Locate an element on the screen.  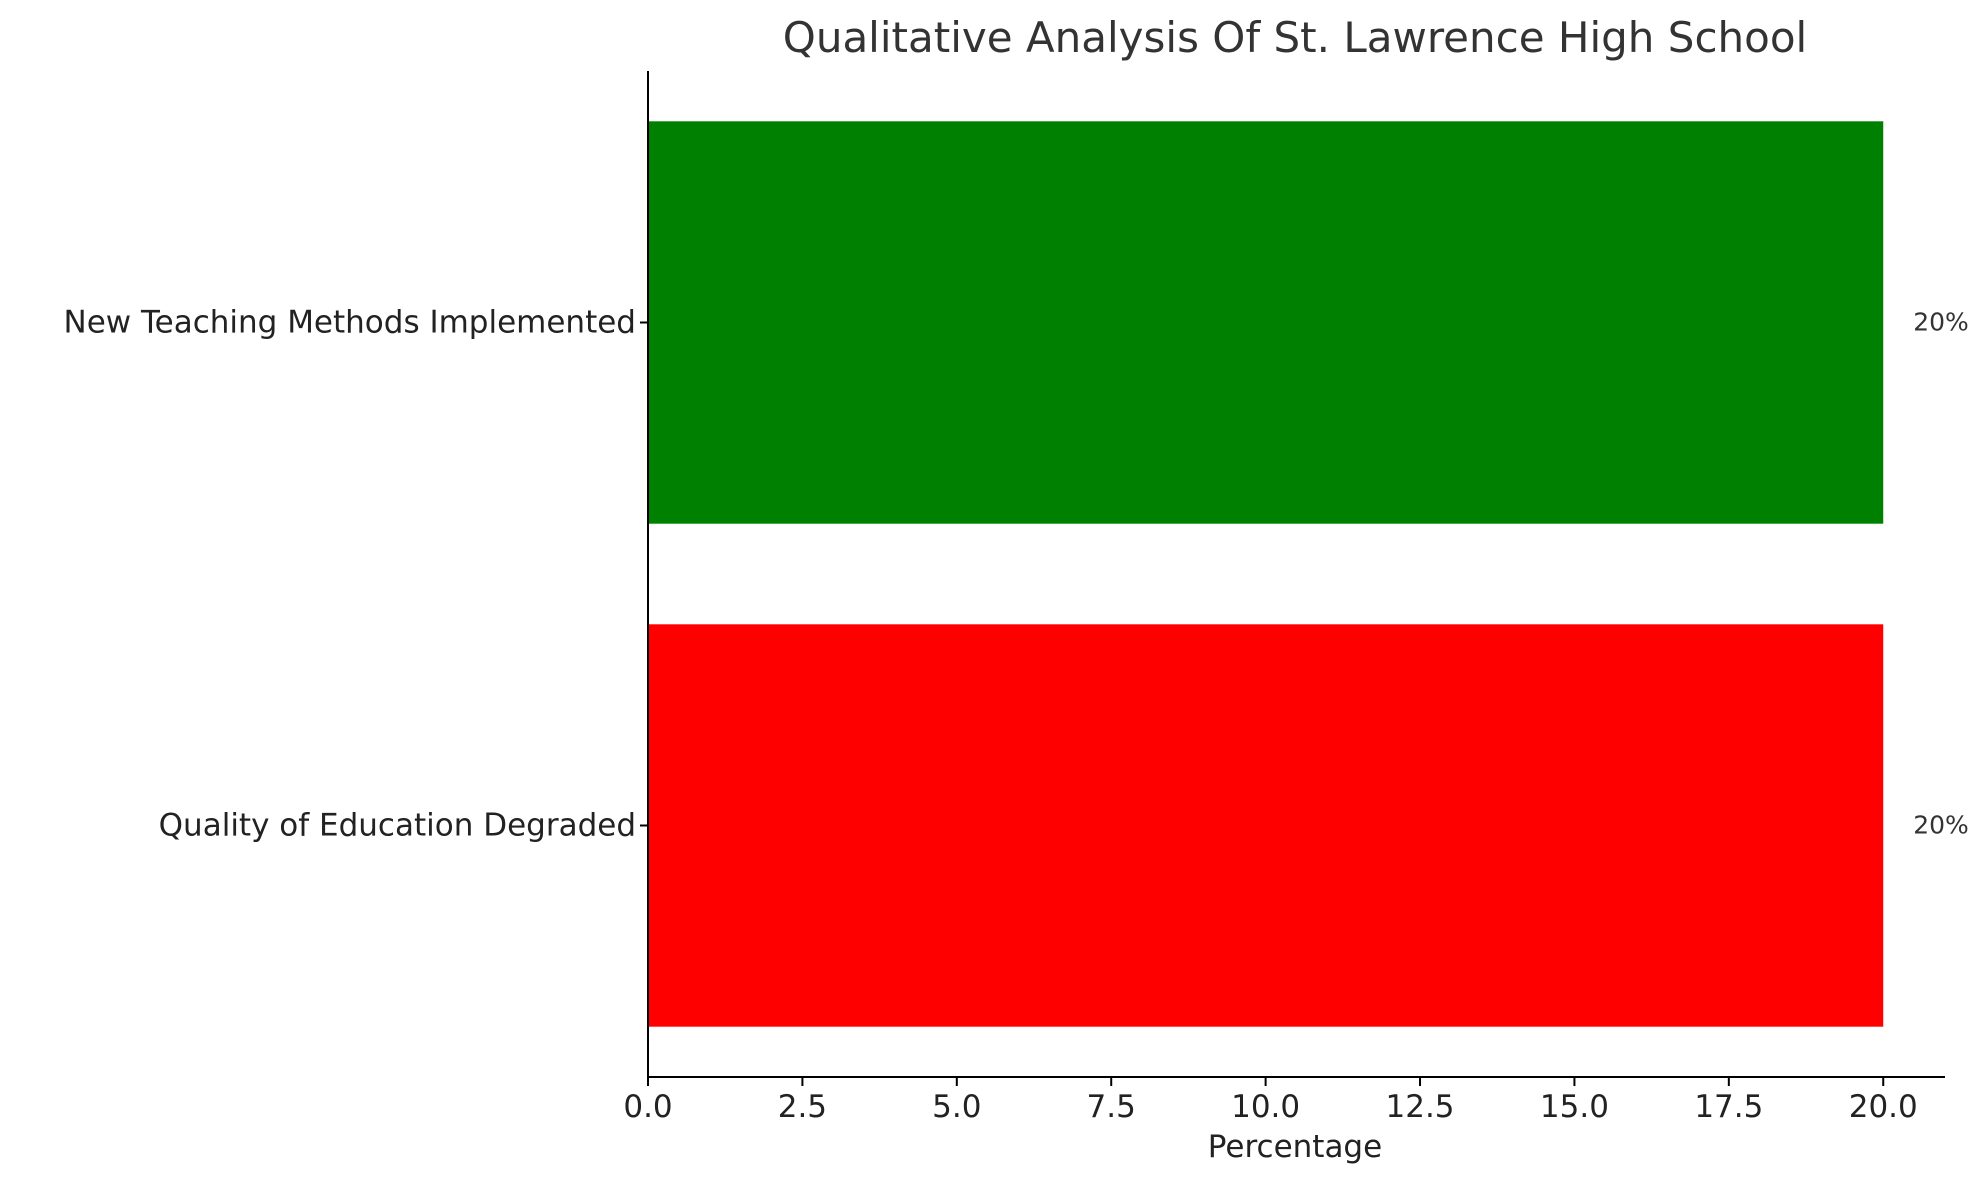
y-tick-label: Quality of Education Degraded is located at coordinates (397, 826).